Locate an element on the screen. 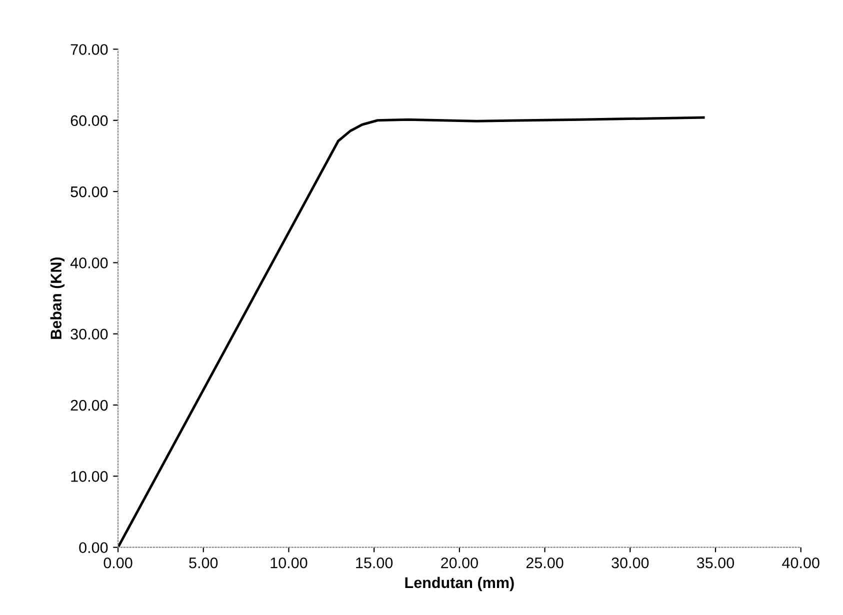  y-tick-label: 10.00 is located at coordinates (89, 476).